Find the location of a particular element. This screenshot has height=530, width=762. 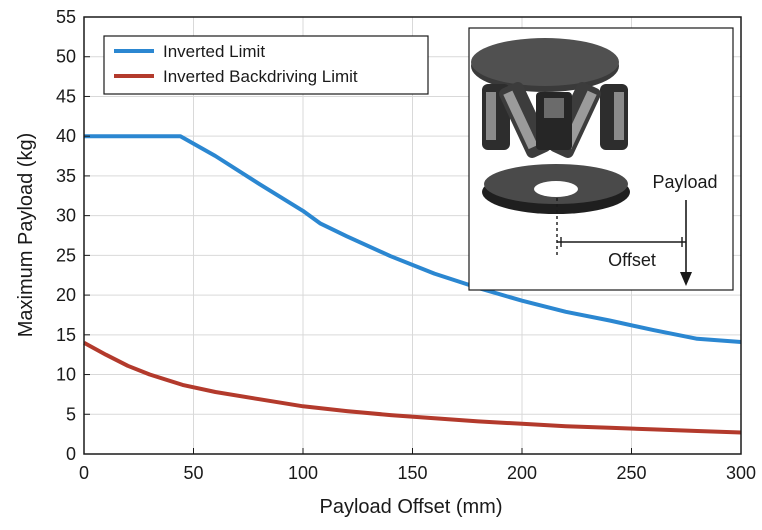

y-tick-label: 30 is located at coordinates (66, 216).